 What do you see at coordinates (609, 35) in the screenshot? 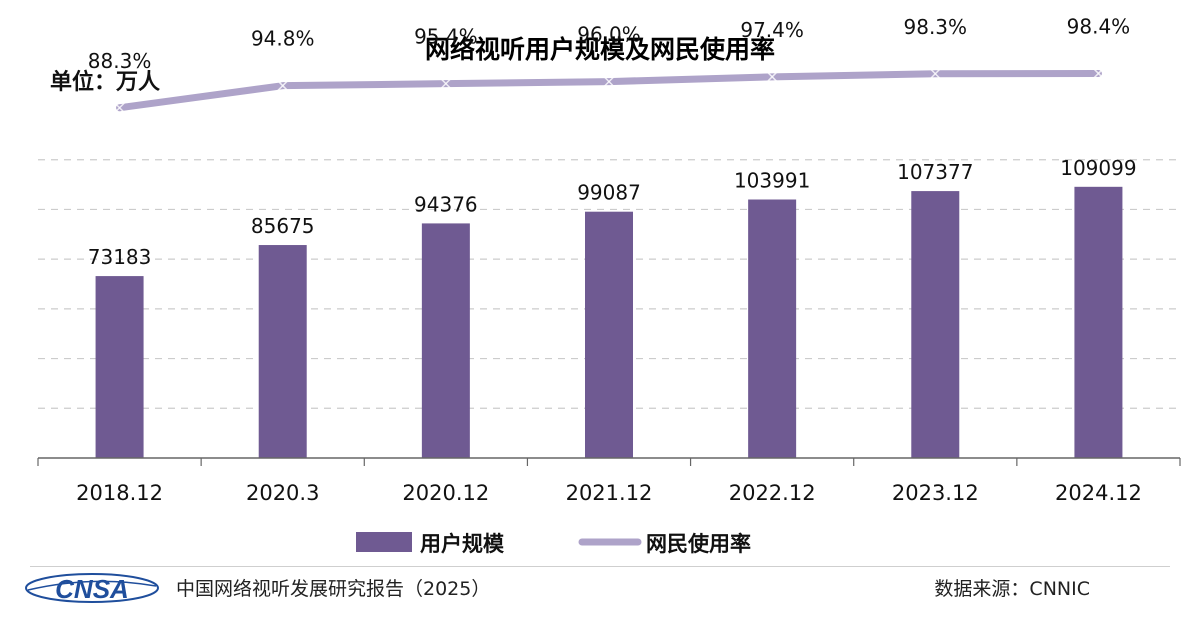
I see `line-value-label: 96.0%` at bounding box center [609, 35].